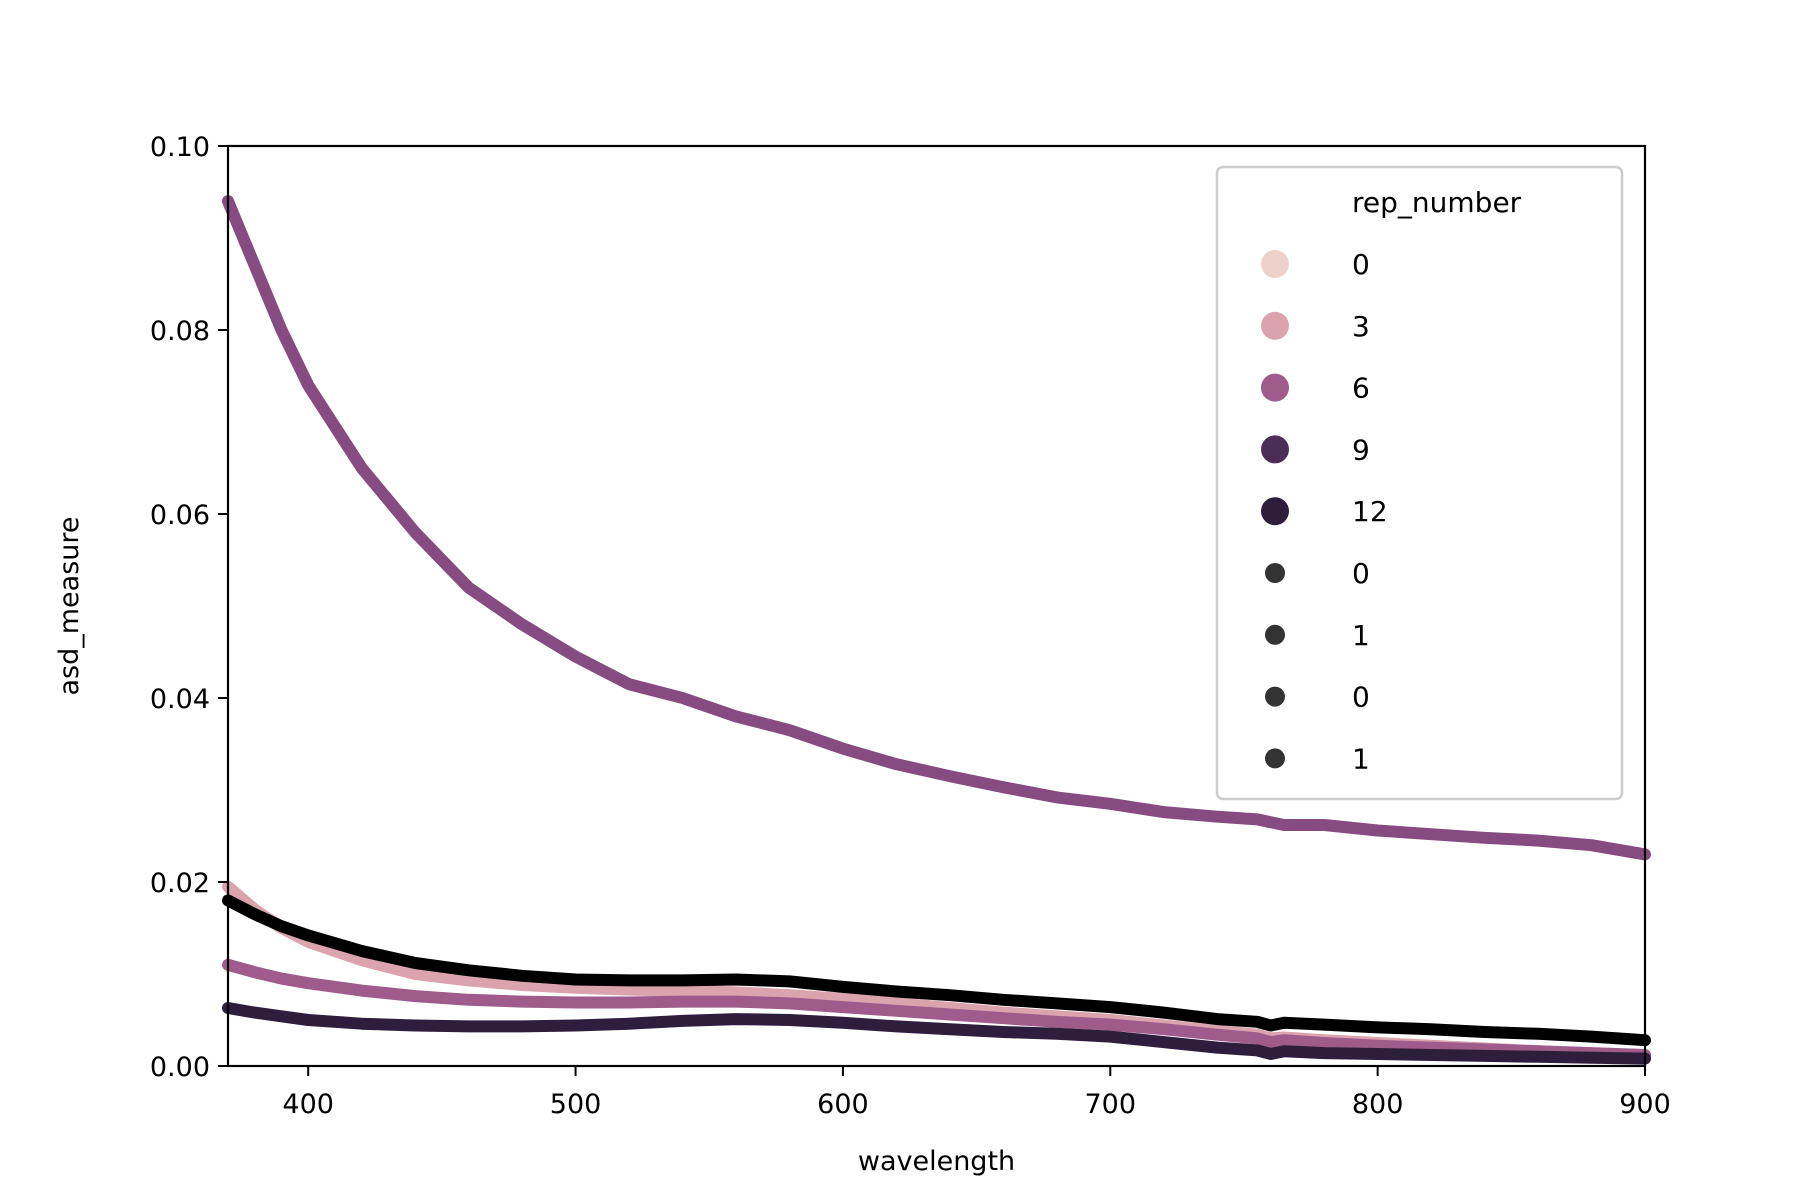  Describe the element at coordinates (180, 699) in the screenshot. I see `y-tick-label-2: 0.04` at that location.